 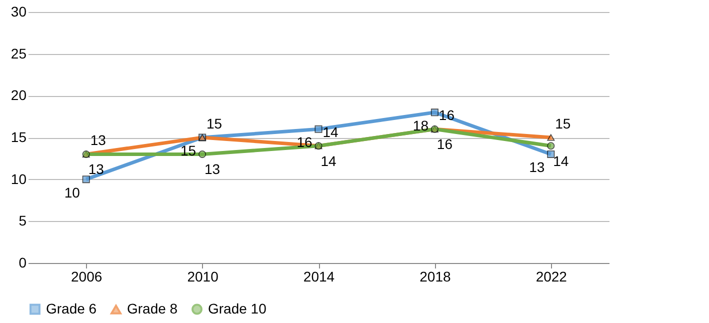 What do you see at coordinates (552, 276) in the screenshot?
I see `x-tick-label: 2022` at bounding box center [552, 276].